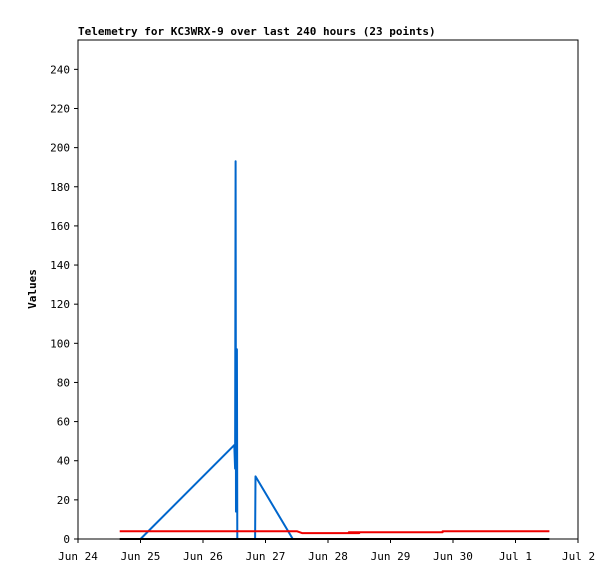 This screenshot has height=579, width=615. Describe the element at coordinates (60, 265) in the screenshot. I see `y-tick-label: 140` at that location.